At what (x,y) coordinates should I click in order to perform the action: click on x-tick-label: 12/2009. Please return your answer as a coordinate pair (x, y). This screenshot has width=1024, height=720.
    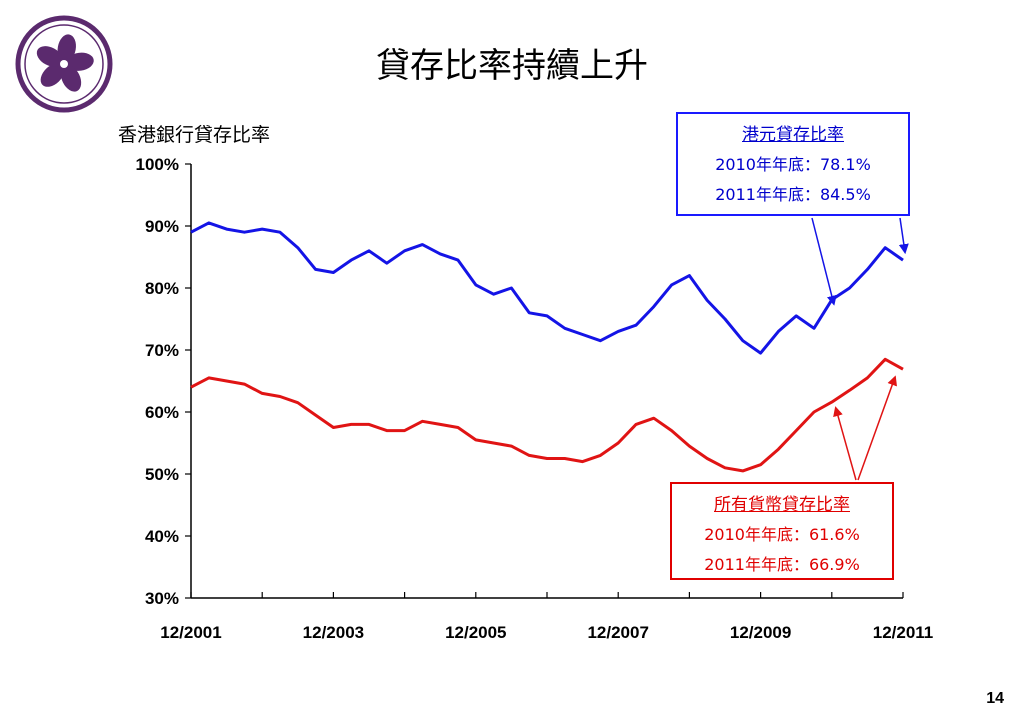
    Looking at the image, I should click on (760, 632).